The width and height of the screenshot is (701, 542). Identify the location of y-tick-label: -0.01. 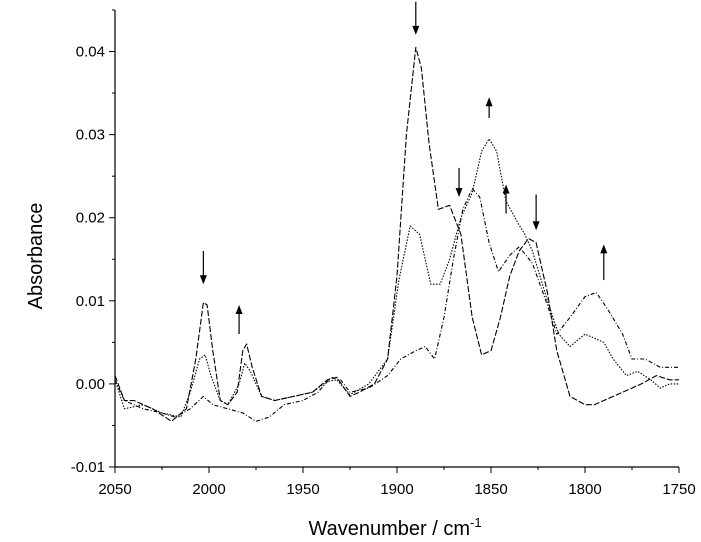
(88, 467).